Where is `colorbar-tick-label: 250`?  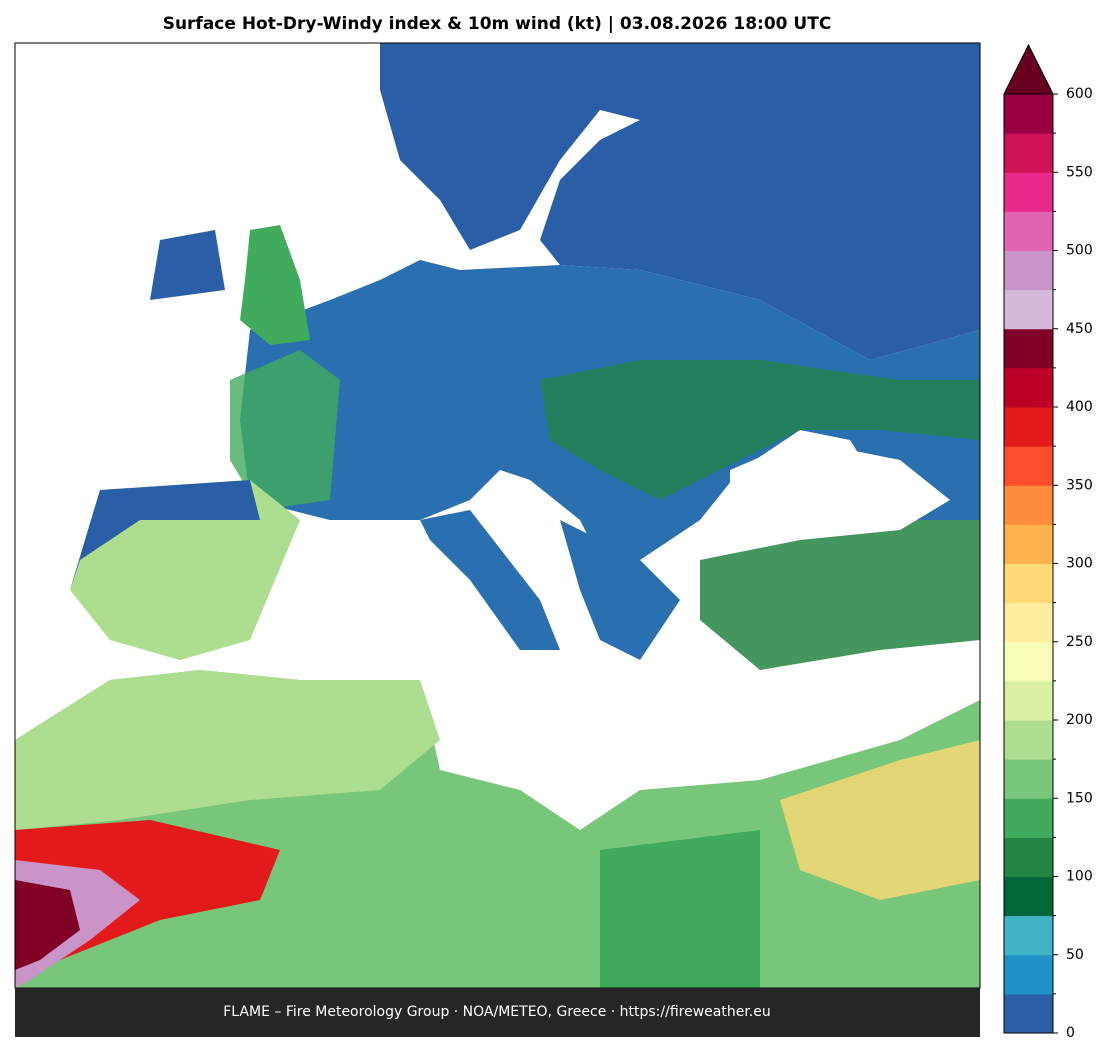 colorbar-tick-label: 250 is located at coordinates (1079, 642).